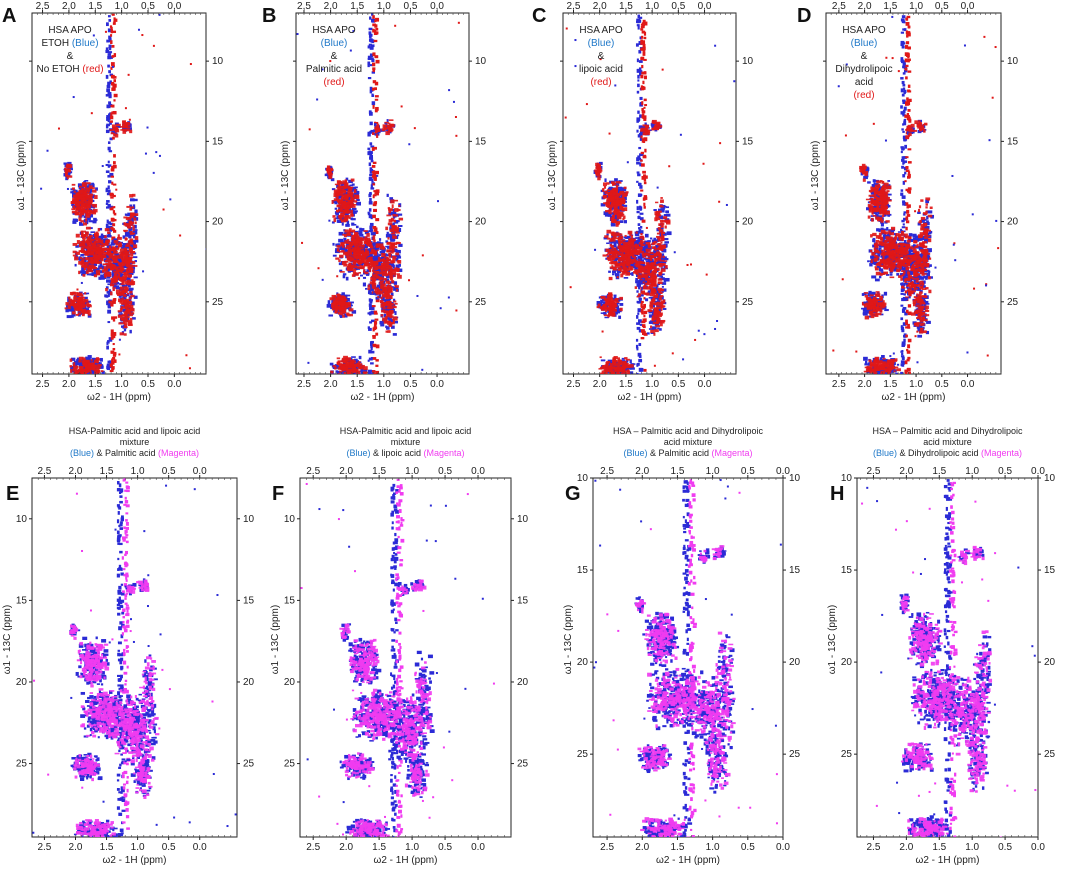 The height and width of the screenshot is (874, 1065). I want to click on legend: HSA APO (Blue) & Dihydrolipoic acid (red), so click(863, 63).